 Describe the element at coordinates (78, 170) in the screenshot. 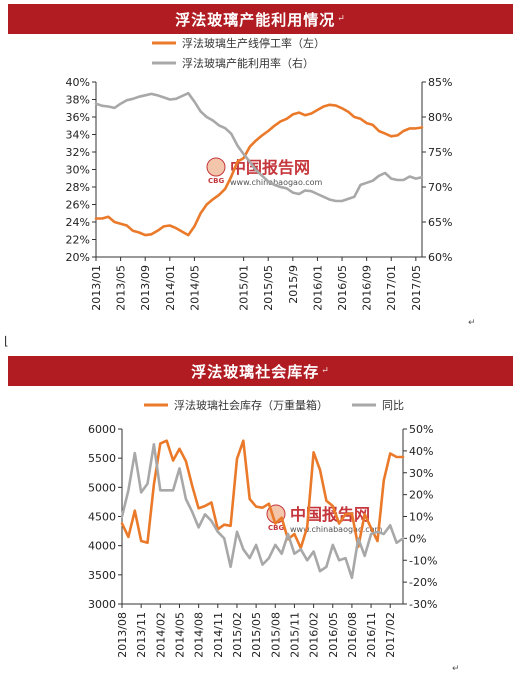

I see `left-axis-tick-label: 30%` at that location.